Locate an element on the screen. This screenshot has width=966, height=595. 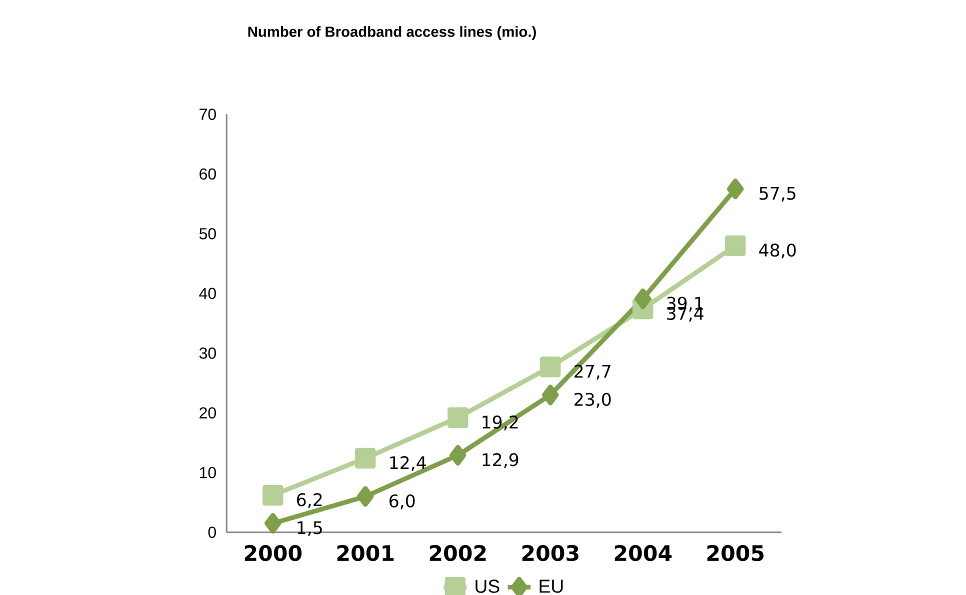
y-tick-label: 0 is located at coordinates (212, 532).